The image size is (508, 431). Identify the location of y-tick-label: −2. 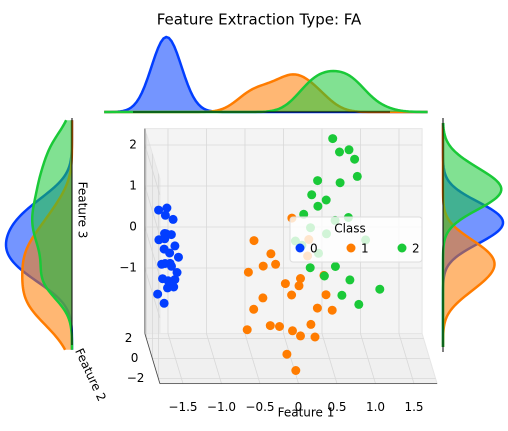
(136, 378).